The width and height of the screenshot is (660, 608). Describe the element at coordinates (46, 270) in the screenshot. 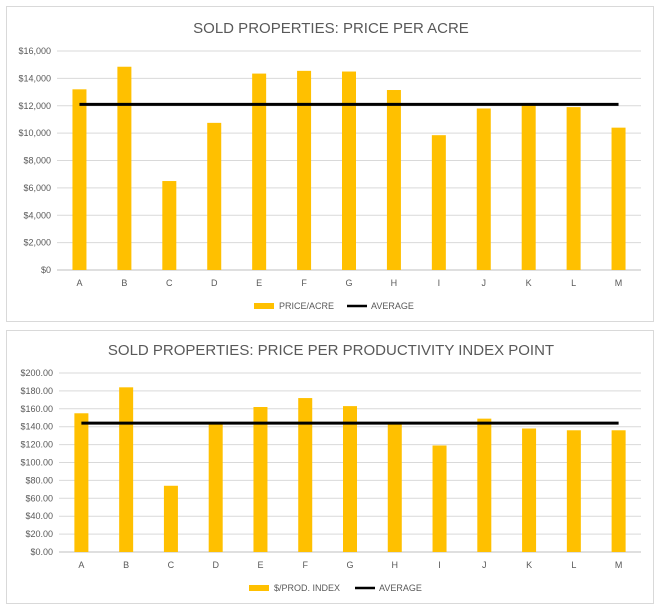

I see `y-tick-label: $0` at that location.